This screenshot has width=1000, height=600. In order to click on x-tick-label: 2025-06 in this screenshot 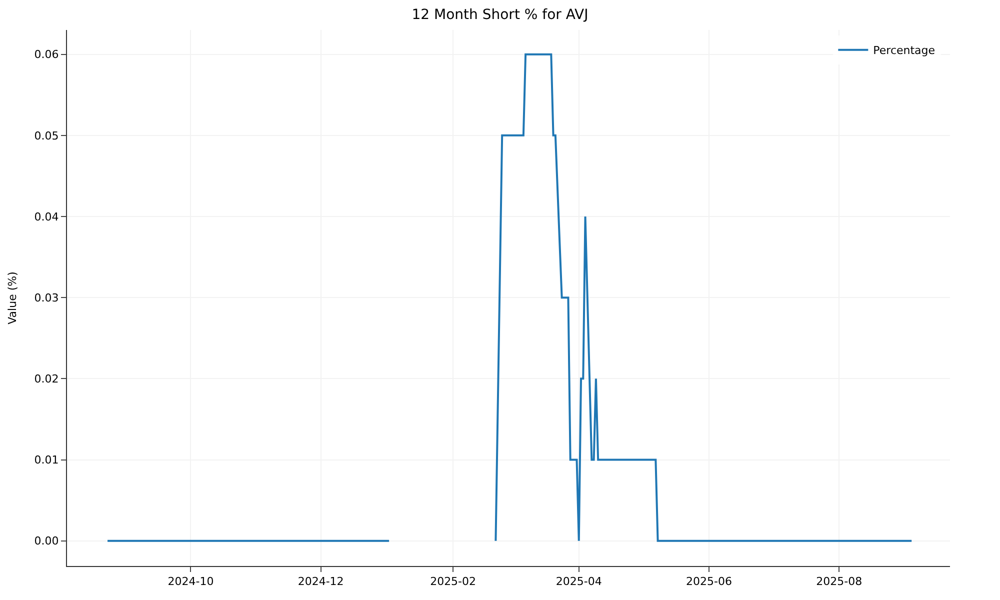, I will do `click(709, 581)`.